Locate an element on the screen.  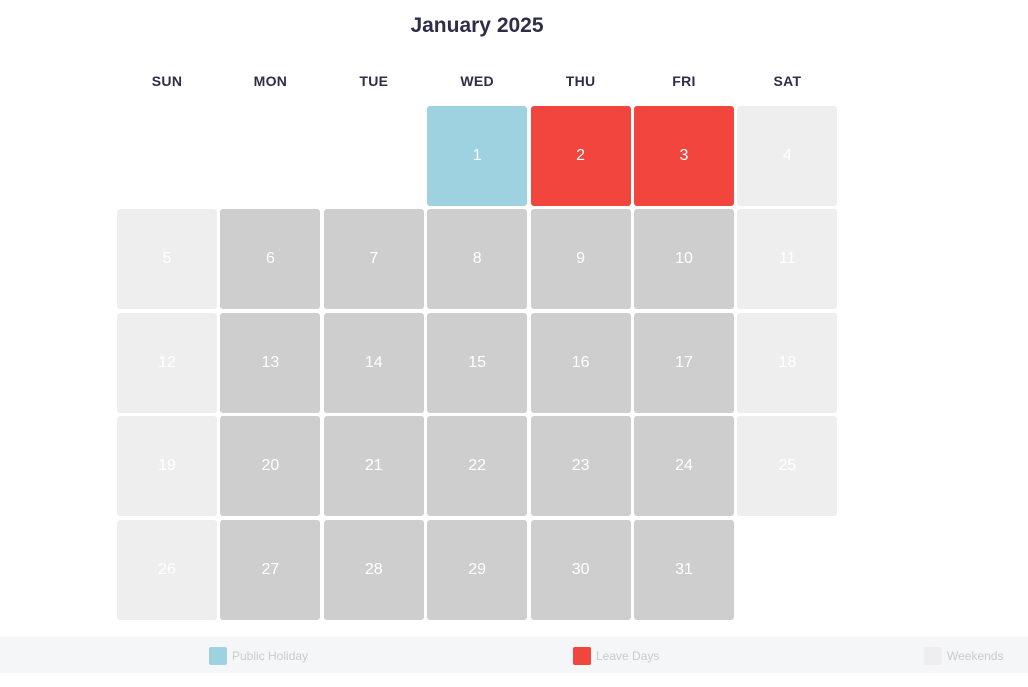
day-cell-11: 11 is located at coordinates (787, 259).